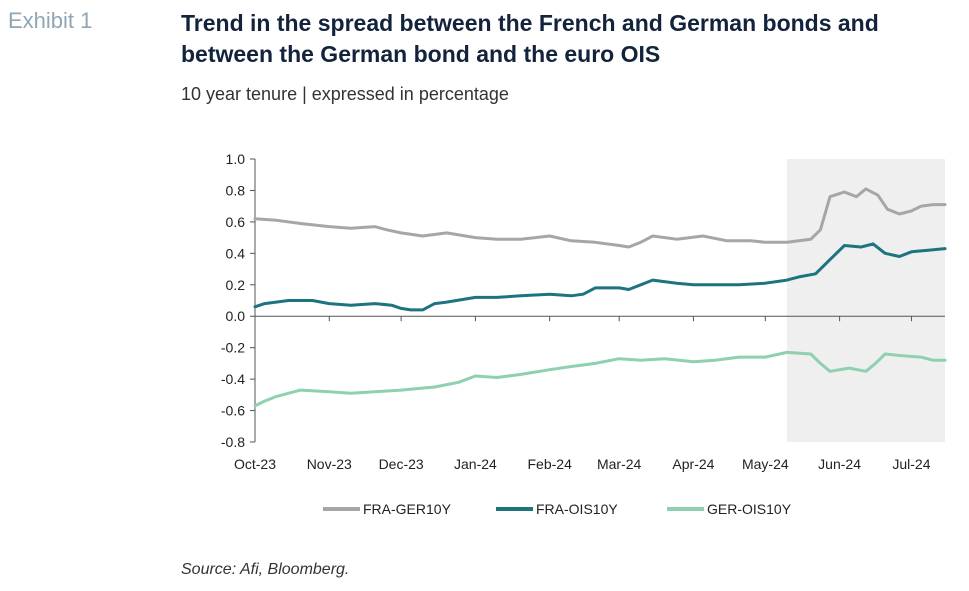 This screenshot has height=591, width=969. I want to click on y-tick-label: 0.4, so click(236, 253).